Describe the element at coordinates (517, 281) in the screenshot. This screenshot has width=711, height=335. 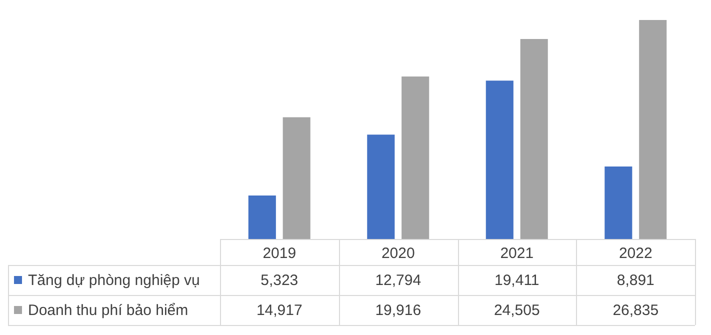
I see `data-label: 19,411` at that location.